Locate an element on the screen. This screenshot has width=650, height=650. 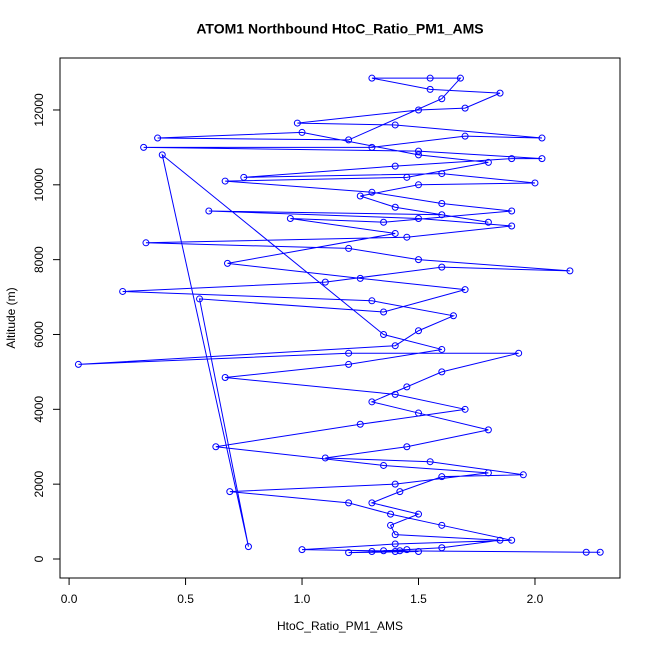
y-tick-label: 8000 is located at coordinates (39, 259).